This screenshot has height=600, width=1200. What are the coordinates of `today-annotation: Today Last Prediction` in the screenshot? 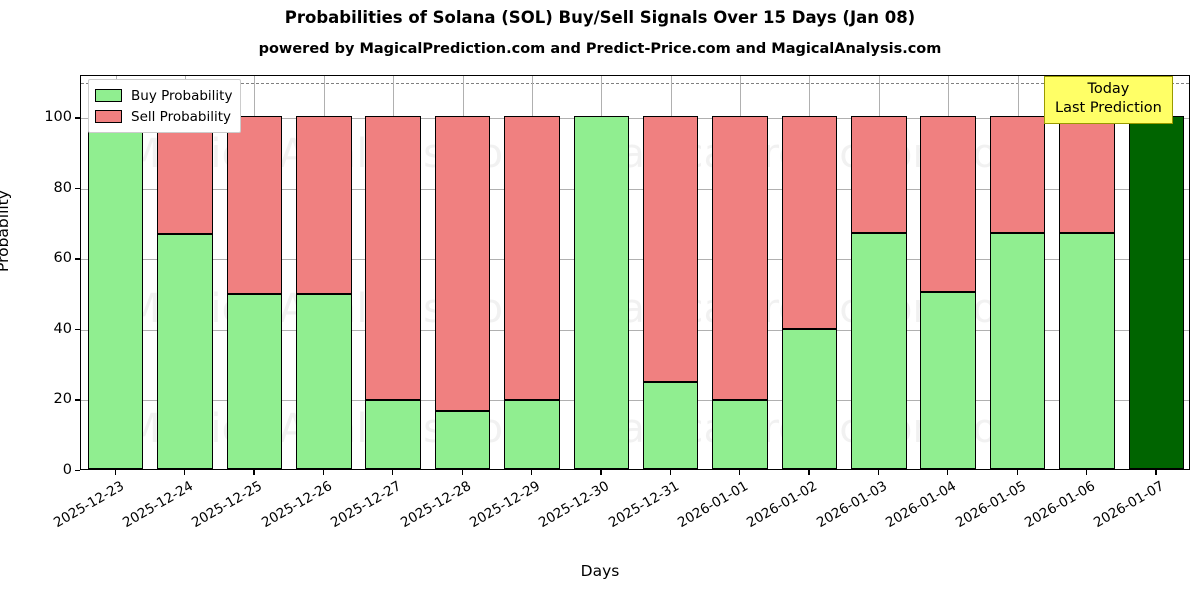 It's located at (1108, 100).